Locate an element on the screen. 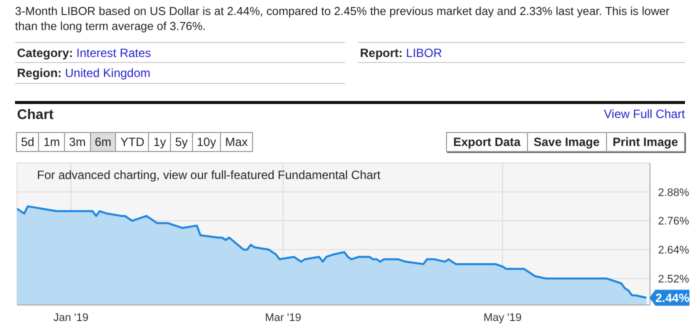 The width and height of the screenshot is (700, 324). annotation: For advanced charting, view our full-featured Fundamental Chart is located at coordinates (209, 175).